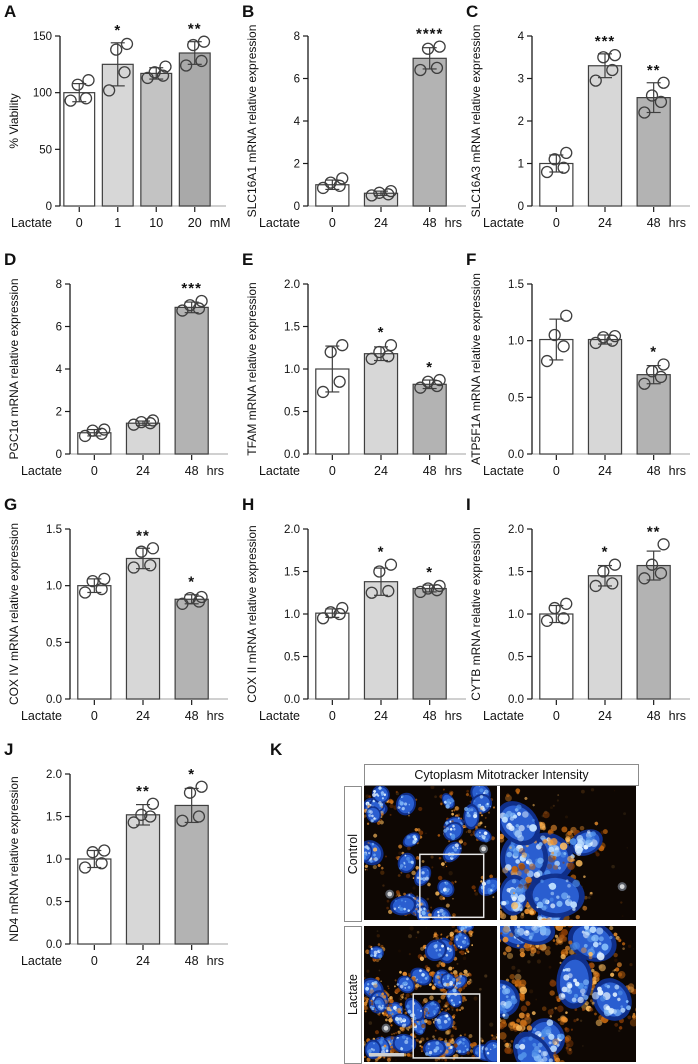  Describe the element at coordinates (521, 37) in the screenshot. I see `y-tick-label: 4` at that location.